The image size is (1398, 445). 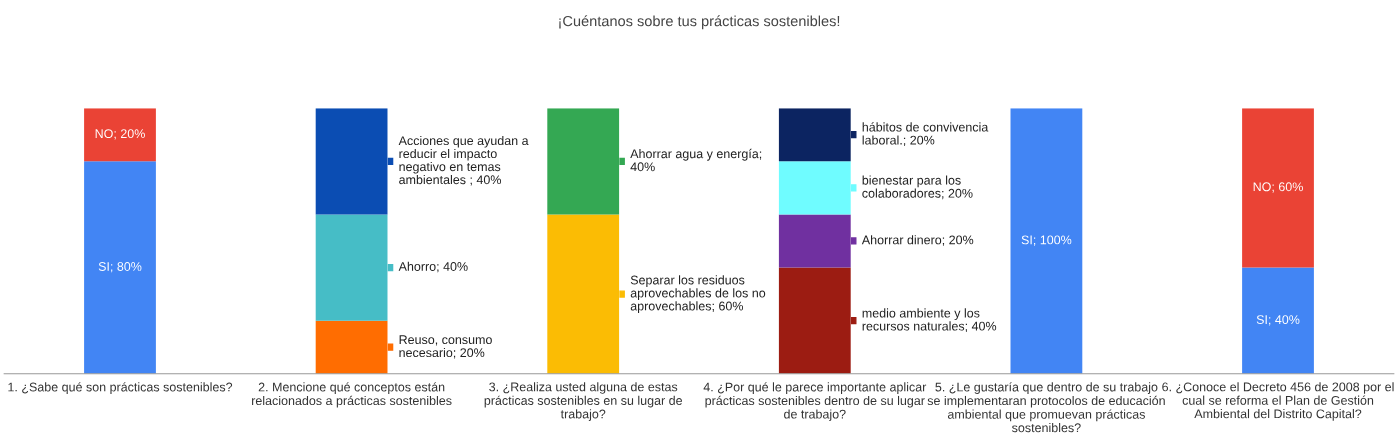 I want to click on annotation: medio ambiente y los recursos naturales; 40%, so click(x=929, y=320).